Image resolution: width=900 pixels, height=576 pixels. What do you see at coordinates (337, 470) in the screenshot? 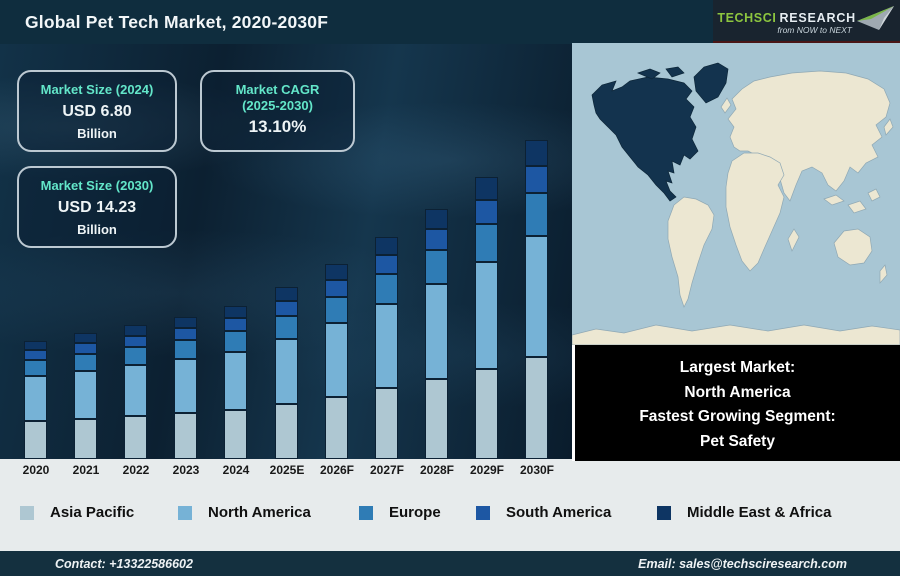
I see `x-axis-label-2026F: 2026F` at bounding box center [337, 470].